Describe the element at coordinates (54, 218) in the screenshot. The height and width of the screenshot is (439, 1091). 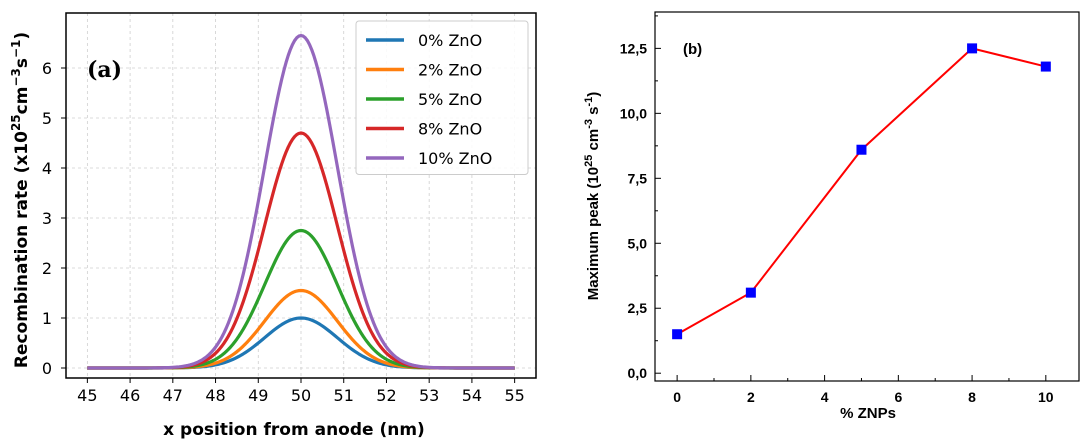
I see `panel-a-y-ticks: 0 1 2 3 4 5 6` at that location.